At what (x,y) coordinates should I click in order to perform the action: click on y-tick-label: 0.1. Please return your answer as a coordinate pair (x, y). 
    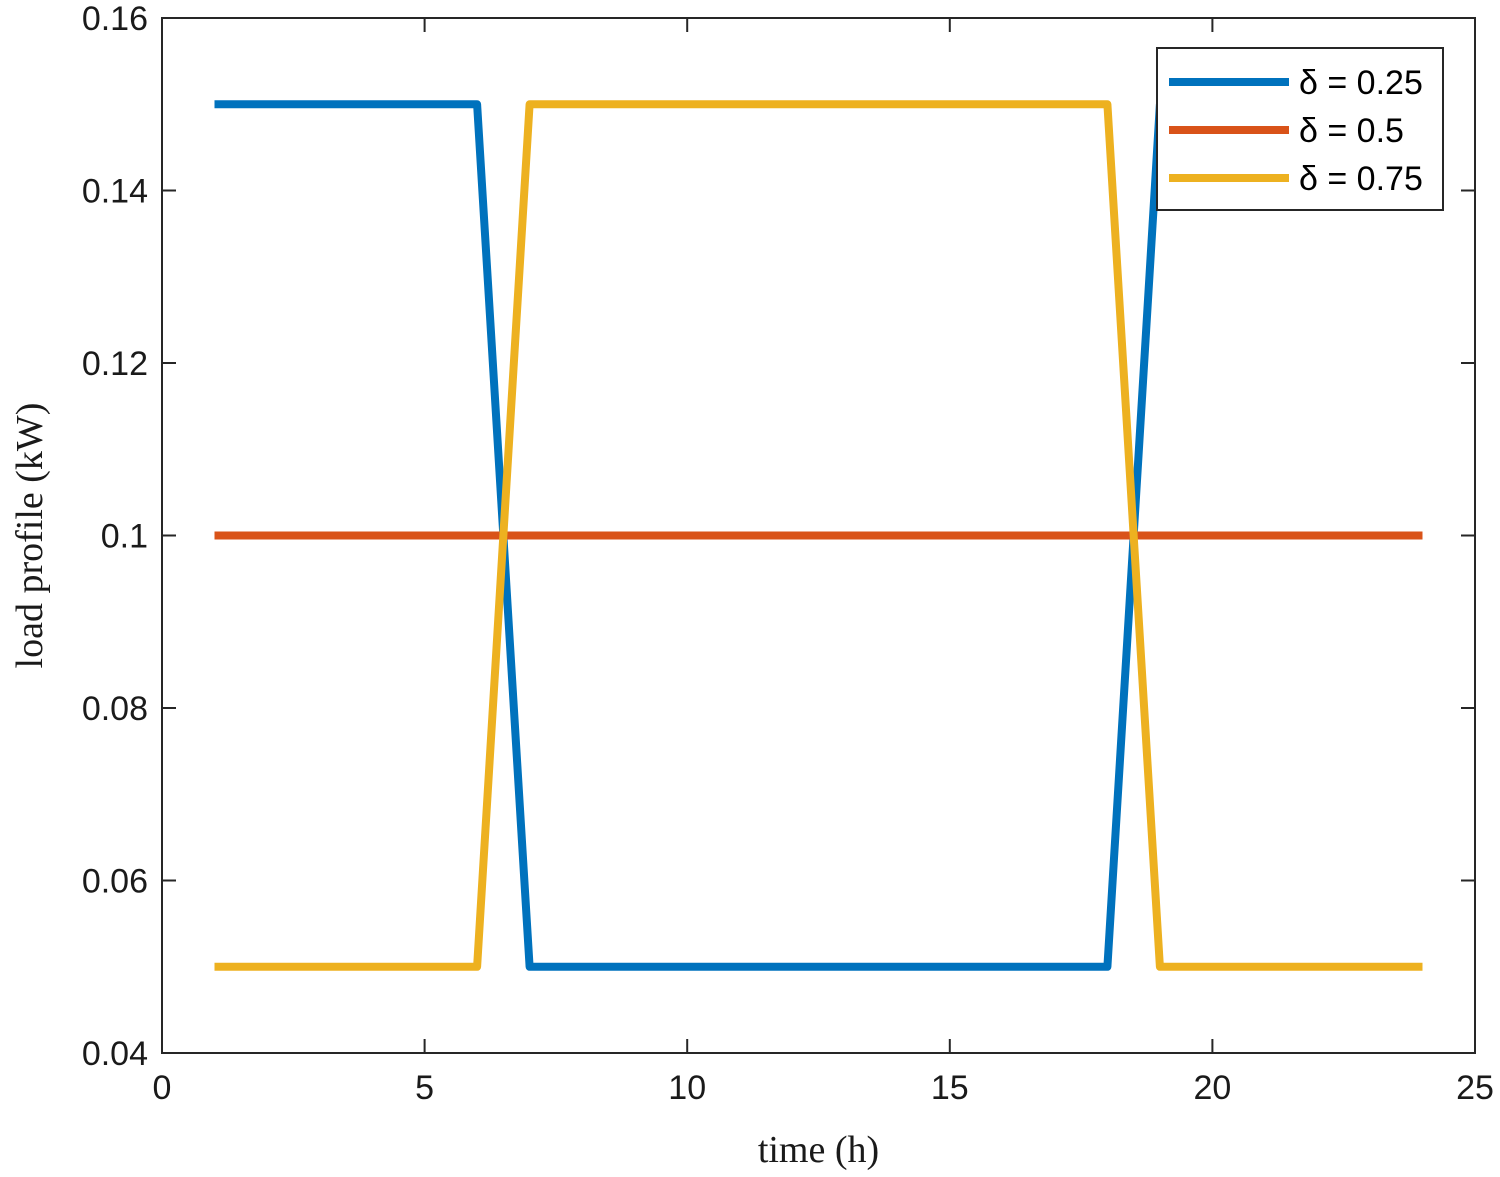
    Looking at the image, I should click on (124, 537).